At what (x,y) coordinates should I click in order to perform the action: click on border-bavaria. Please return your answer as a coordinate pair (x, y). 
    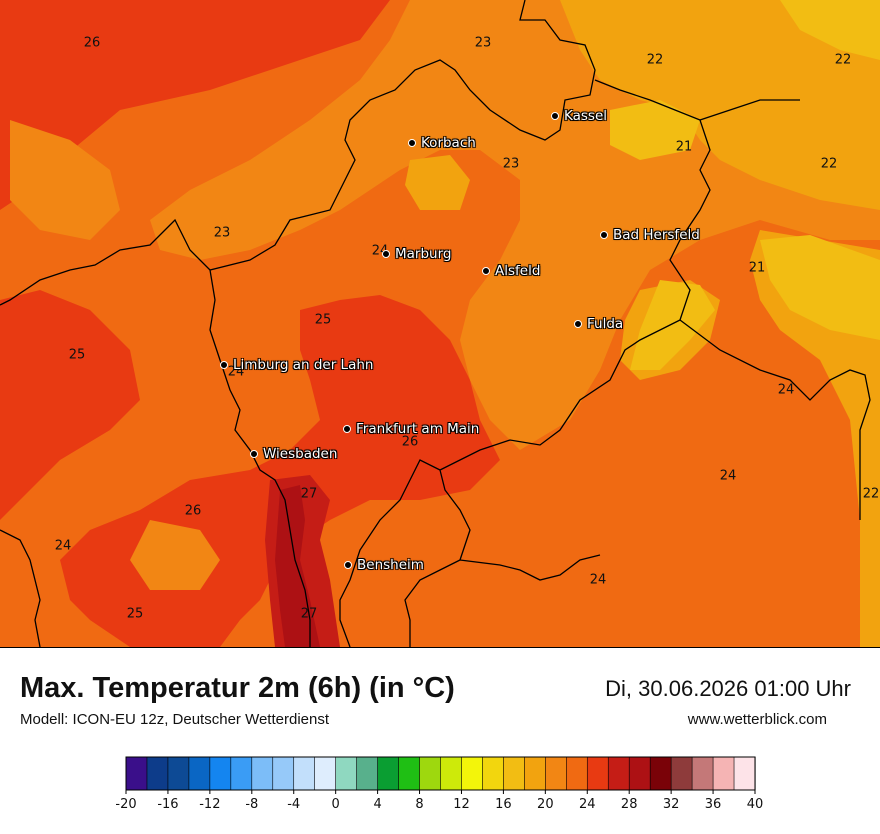
    Looking at the image, I should click on (775, 419).